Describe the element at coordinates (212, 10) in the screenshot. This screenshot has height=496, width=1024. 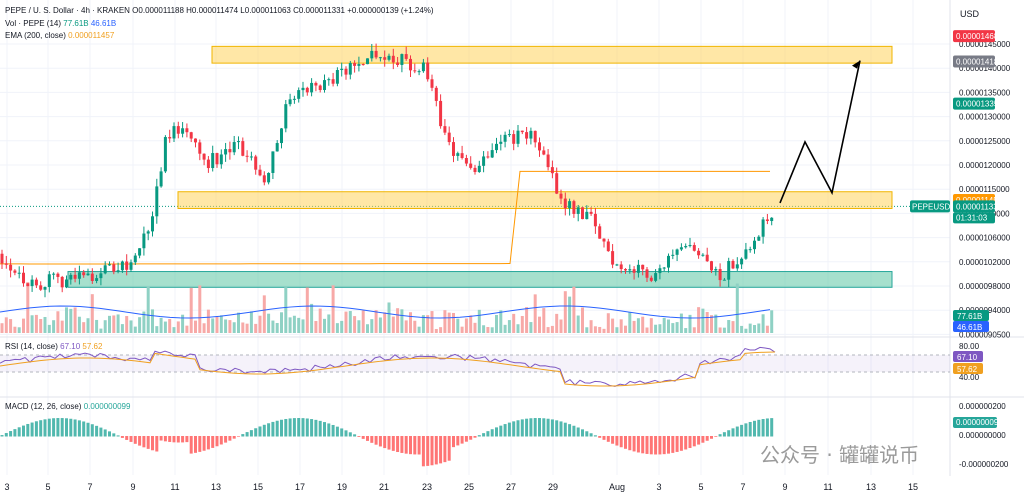
I see `high-value: H0.000011474` at that location.